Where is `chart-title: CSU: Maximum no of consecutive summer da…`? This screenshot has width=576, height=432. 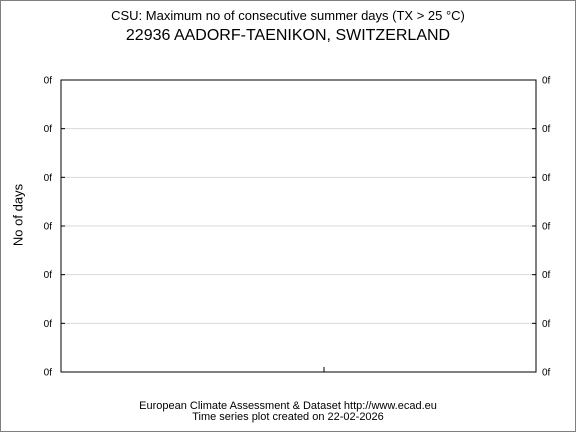
chart-title: CSU: Maximum no of consecutive summer da… is located at coordinates (288, 15).